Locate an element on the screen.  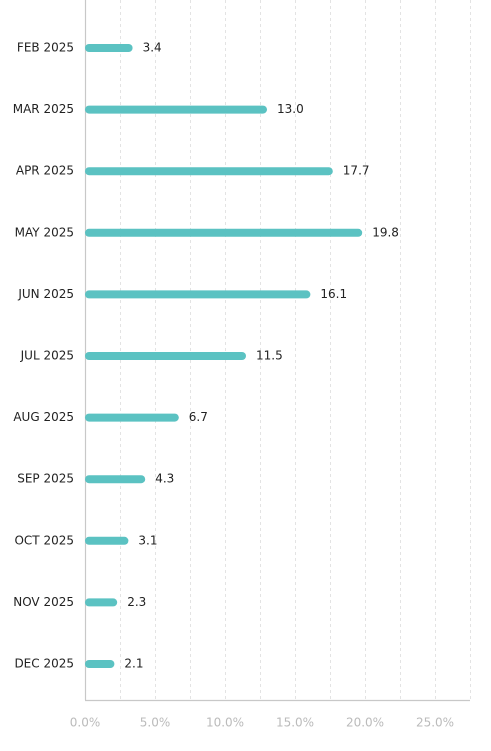
x-tick-label: 0.0% is located at coordinates (85, 723).